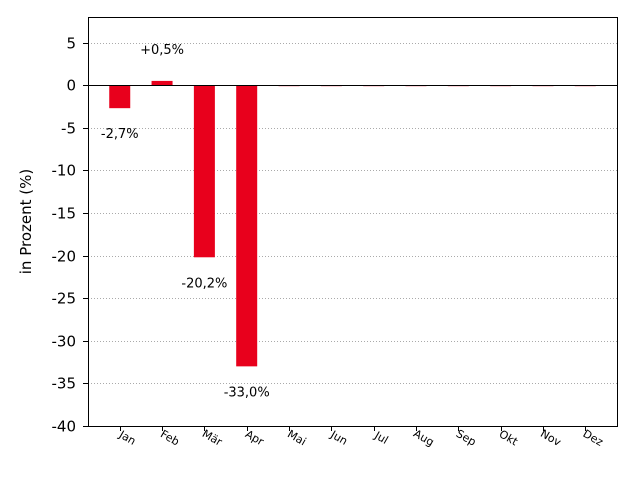  Describe the element at coordinates (26, 221) in the screenshot. I see `y-axis-title: in Prozent (%)` at that location.